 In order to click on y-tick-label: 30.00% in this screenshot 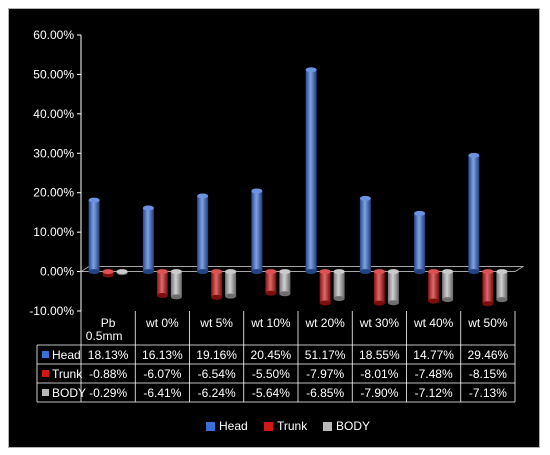, I will do `click(53, 153)`.